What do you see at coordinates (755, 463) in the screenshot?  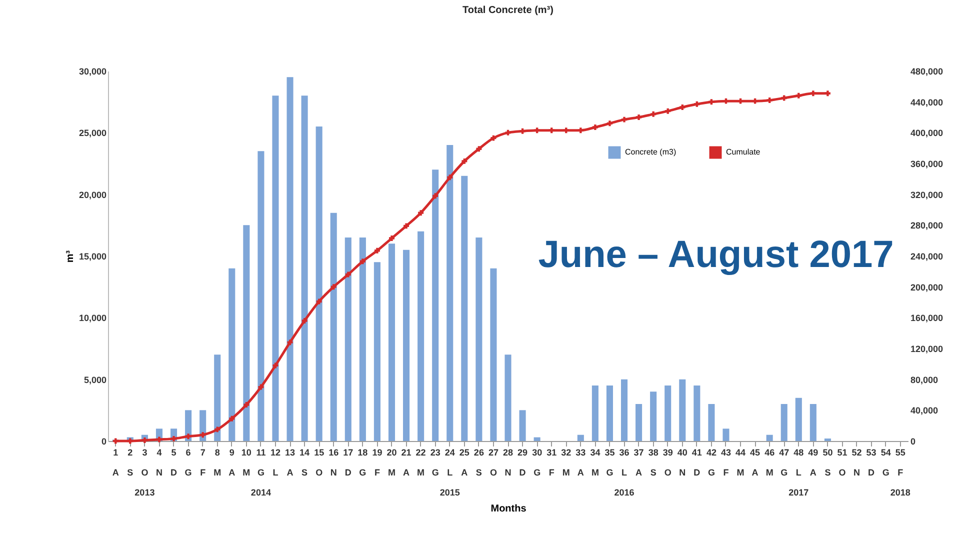 I see `x-tick-label: 45 A` at bounding box center [755, 463].